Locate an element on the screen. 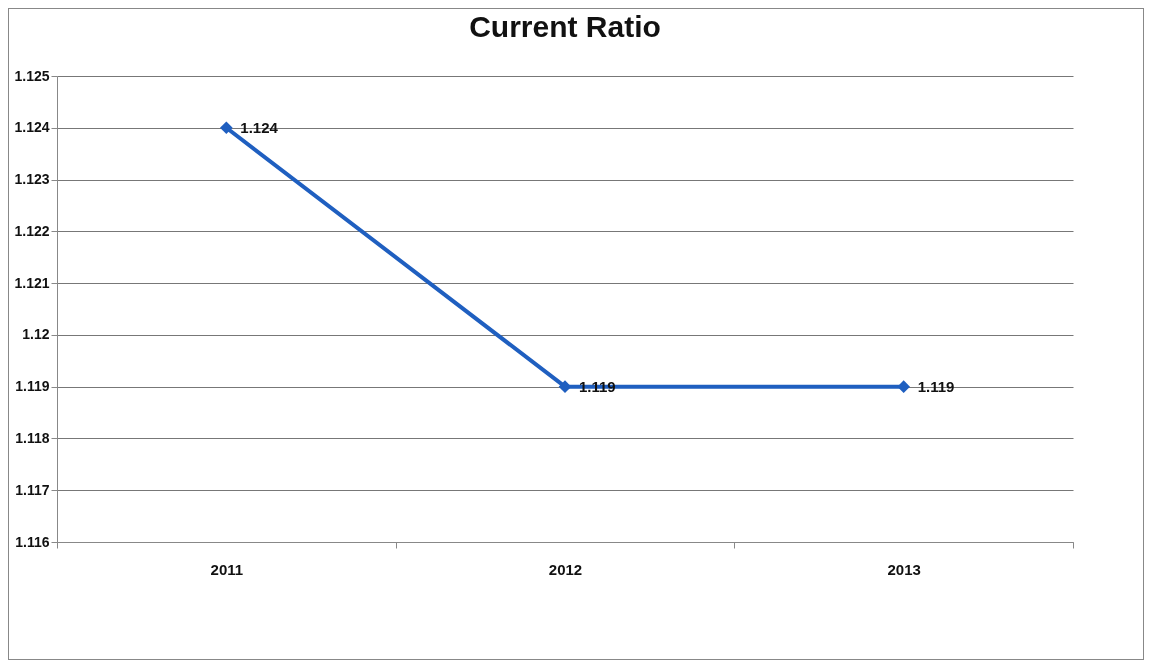  x-tick-label: 2012 is located at coordinates (565, 569).